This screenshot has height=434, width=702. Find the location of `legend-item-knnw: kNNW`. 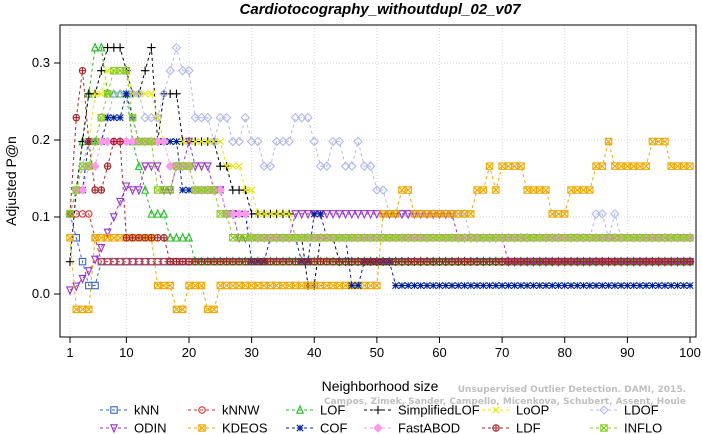

legend-item-knnw: kNNW is located at coordinates (224, 410).